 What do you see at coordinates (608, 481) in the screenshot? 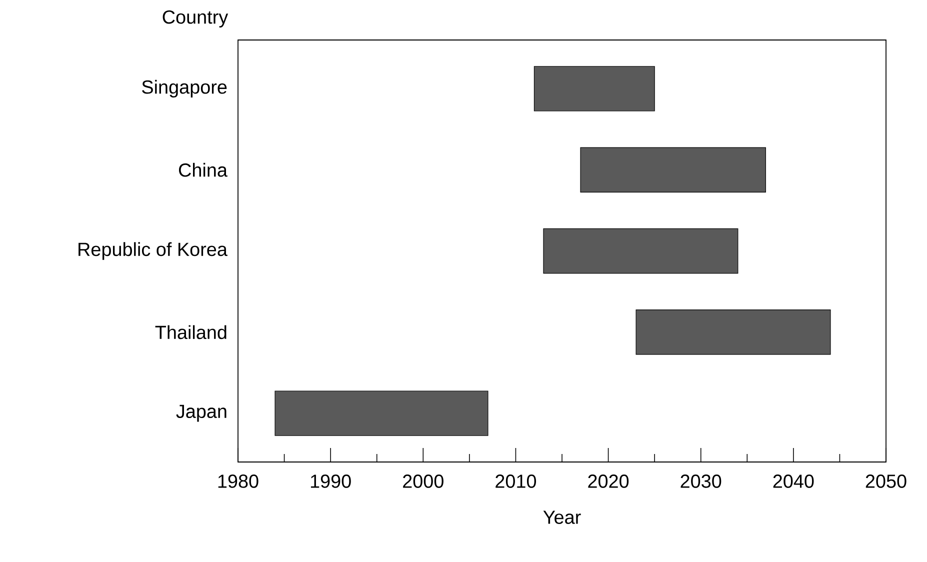
I see `x-tick-label: 2020` at bounding box center [608, 481].